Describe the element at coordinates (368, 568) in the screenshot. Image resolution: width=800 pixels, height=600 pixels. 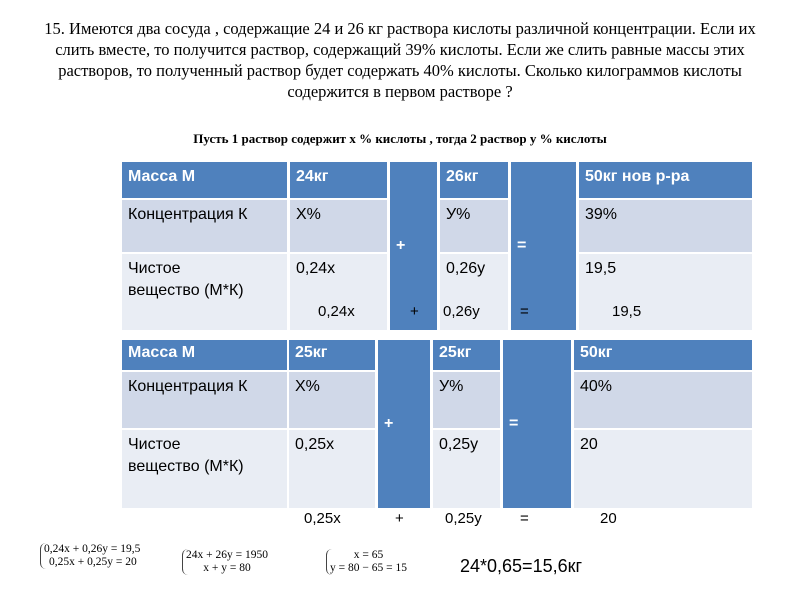
I see `system-3-line-2: y = 80 − 65 = 15` at that location.